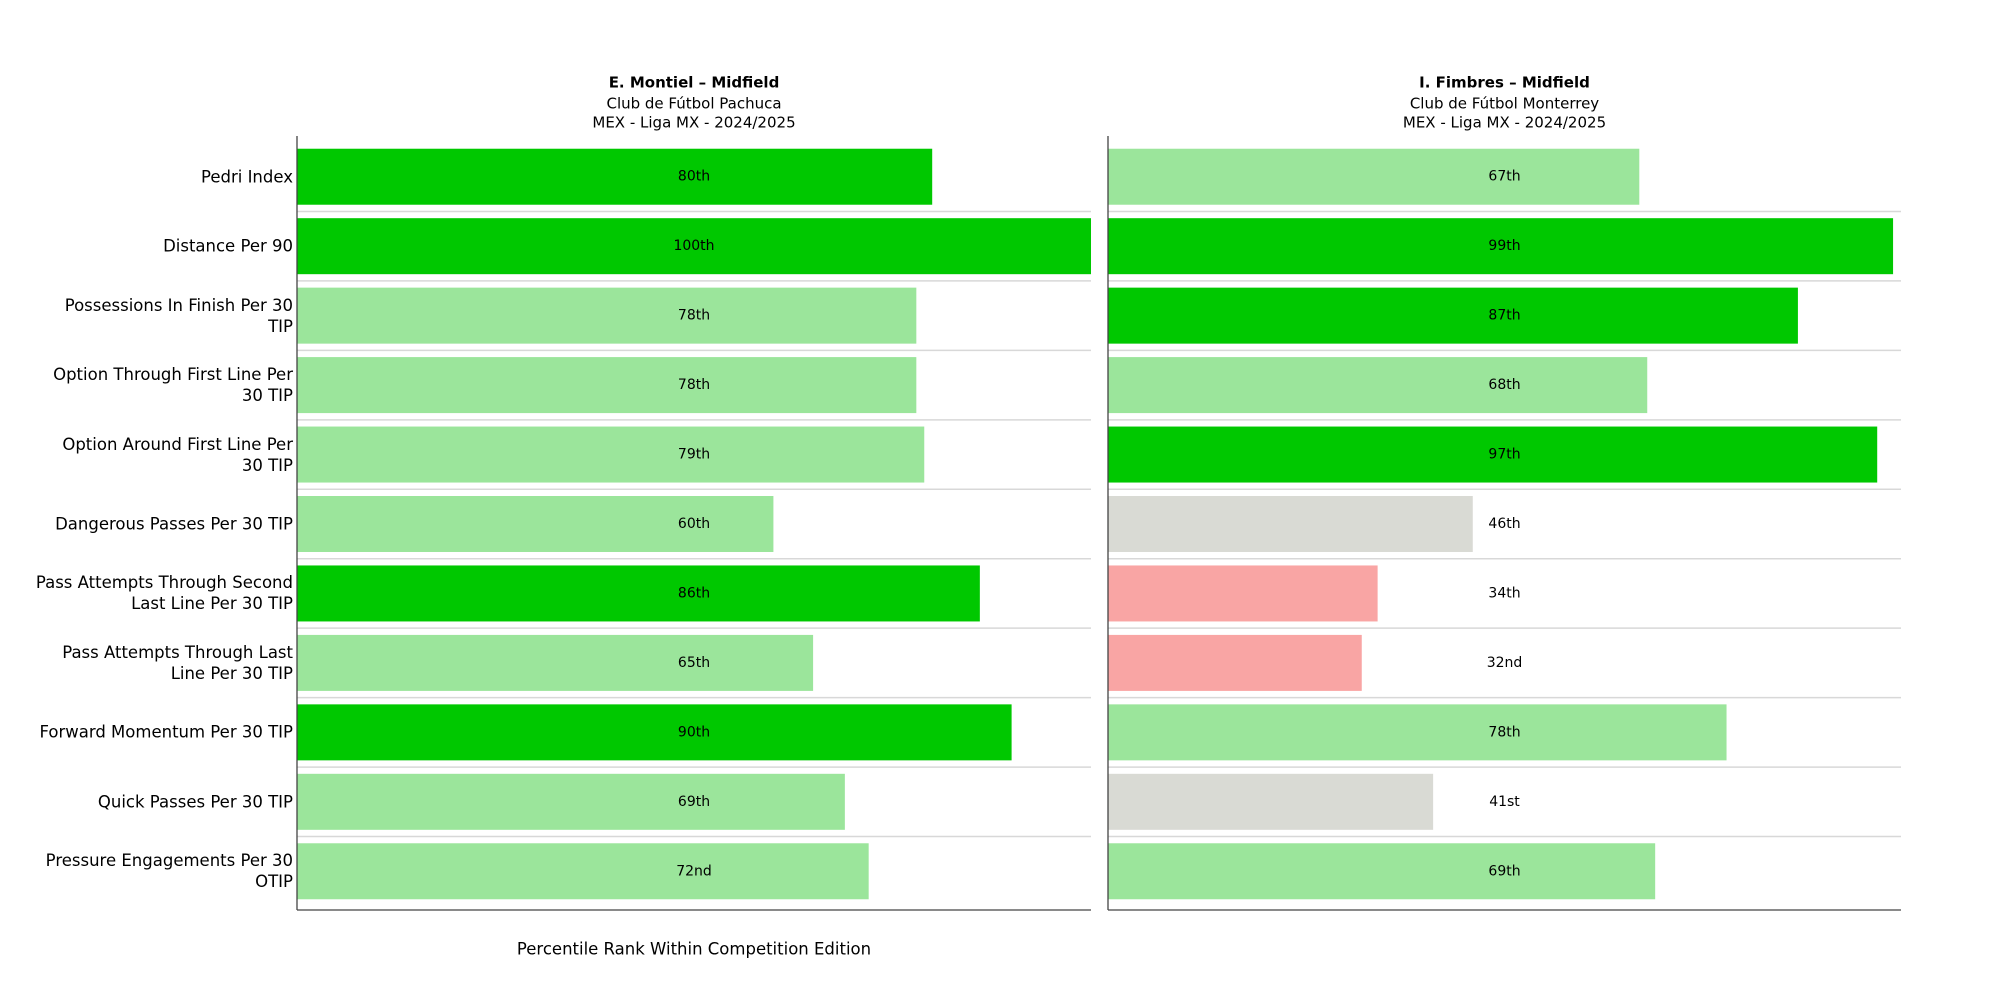 This screenshot has width=2000, height=1000. What do you see at coordinates (694, 455) in the screenshot?
I see `value-label: 79th` at bounding box center [694, 455].